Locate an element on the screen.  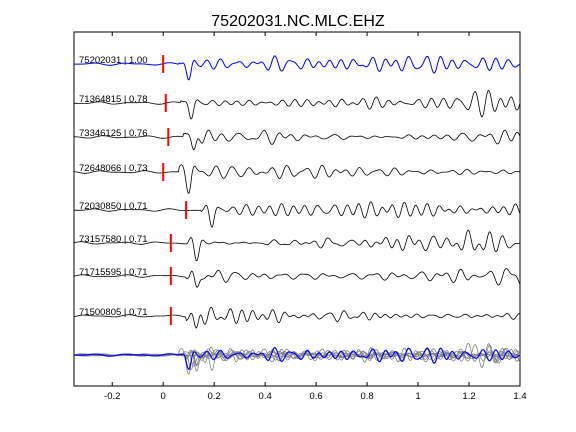
chart-title: 75202031.NC.MLC.EHZ is located at coordinates (298, 21).